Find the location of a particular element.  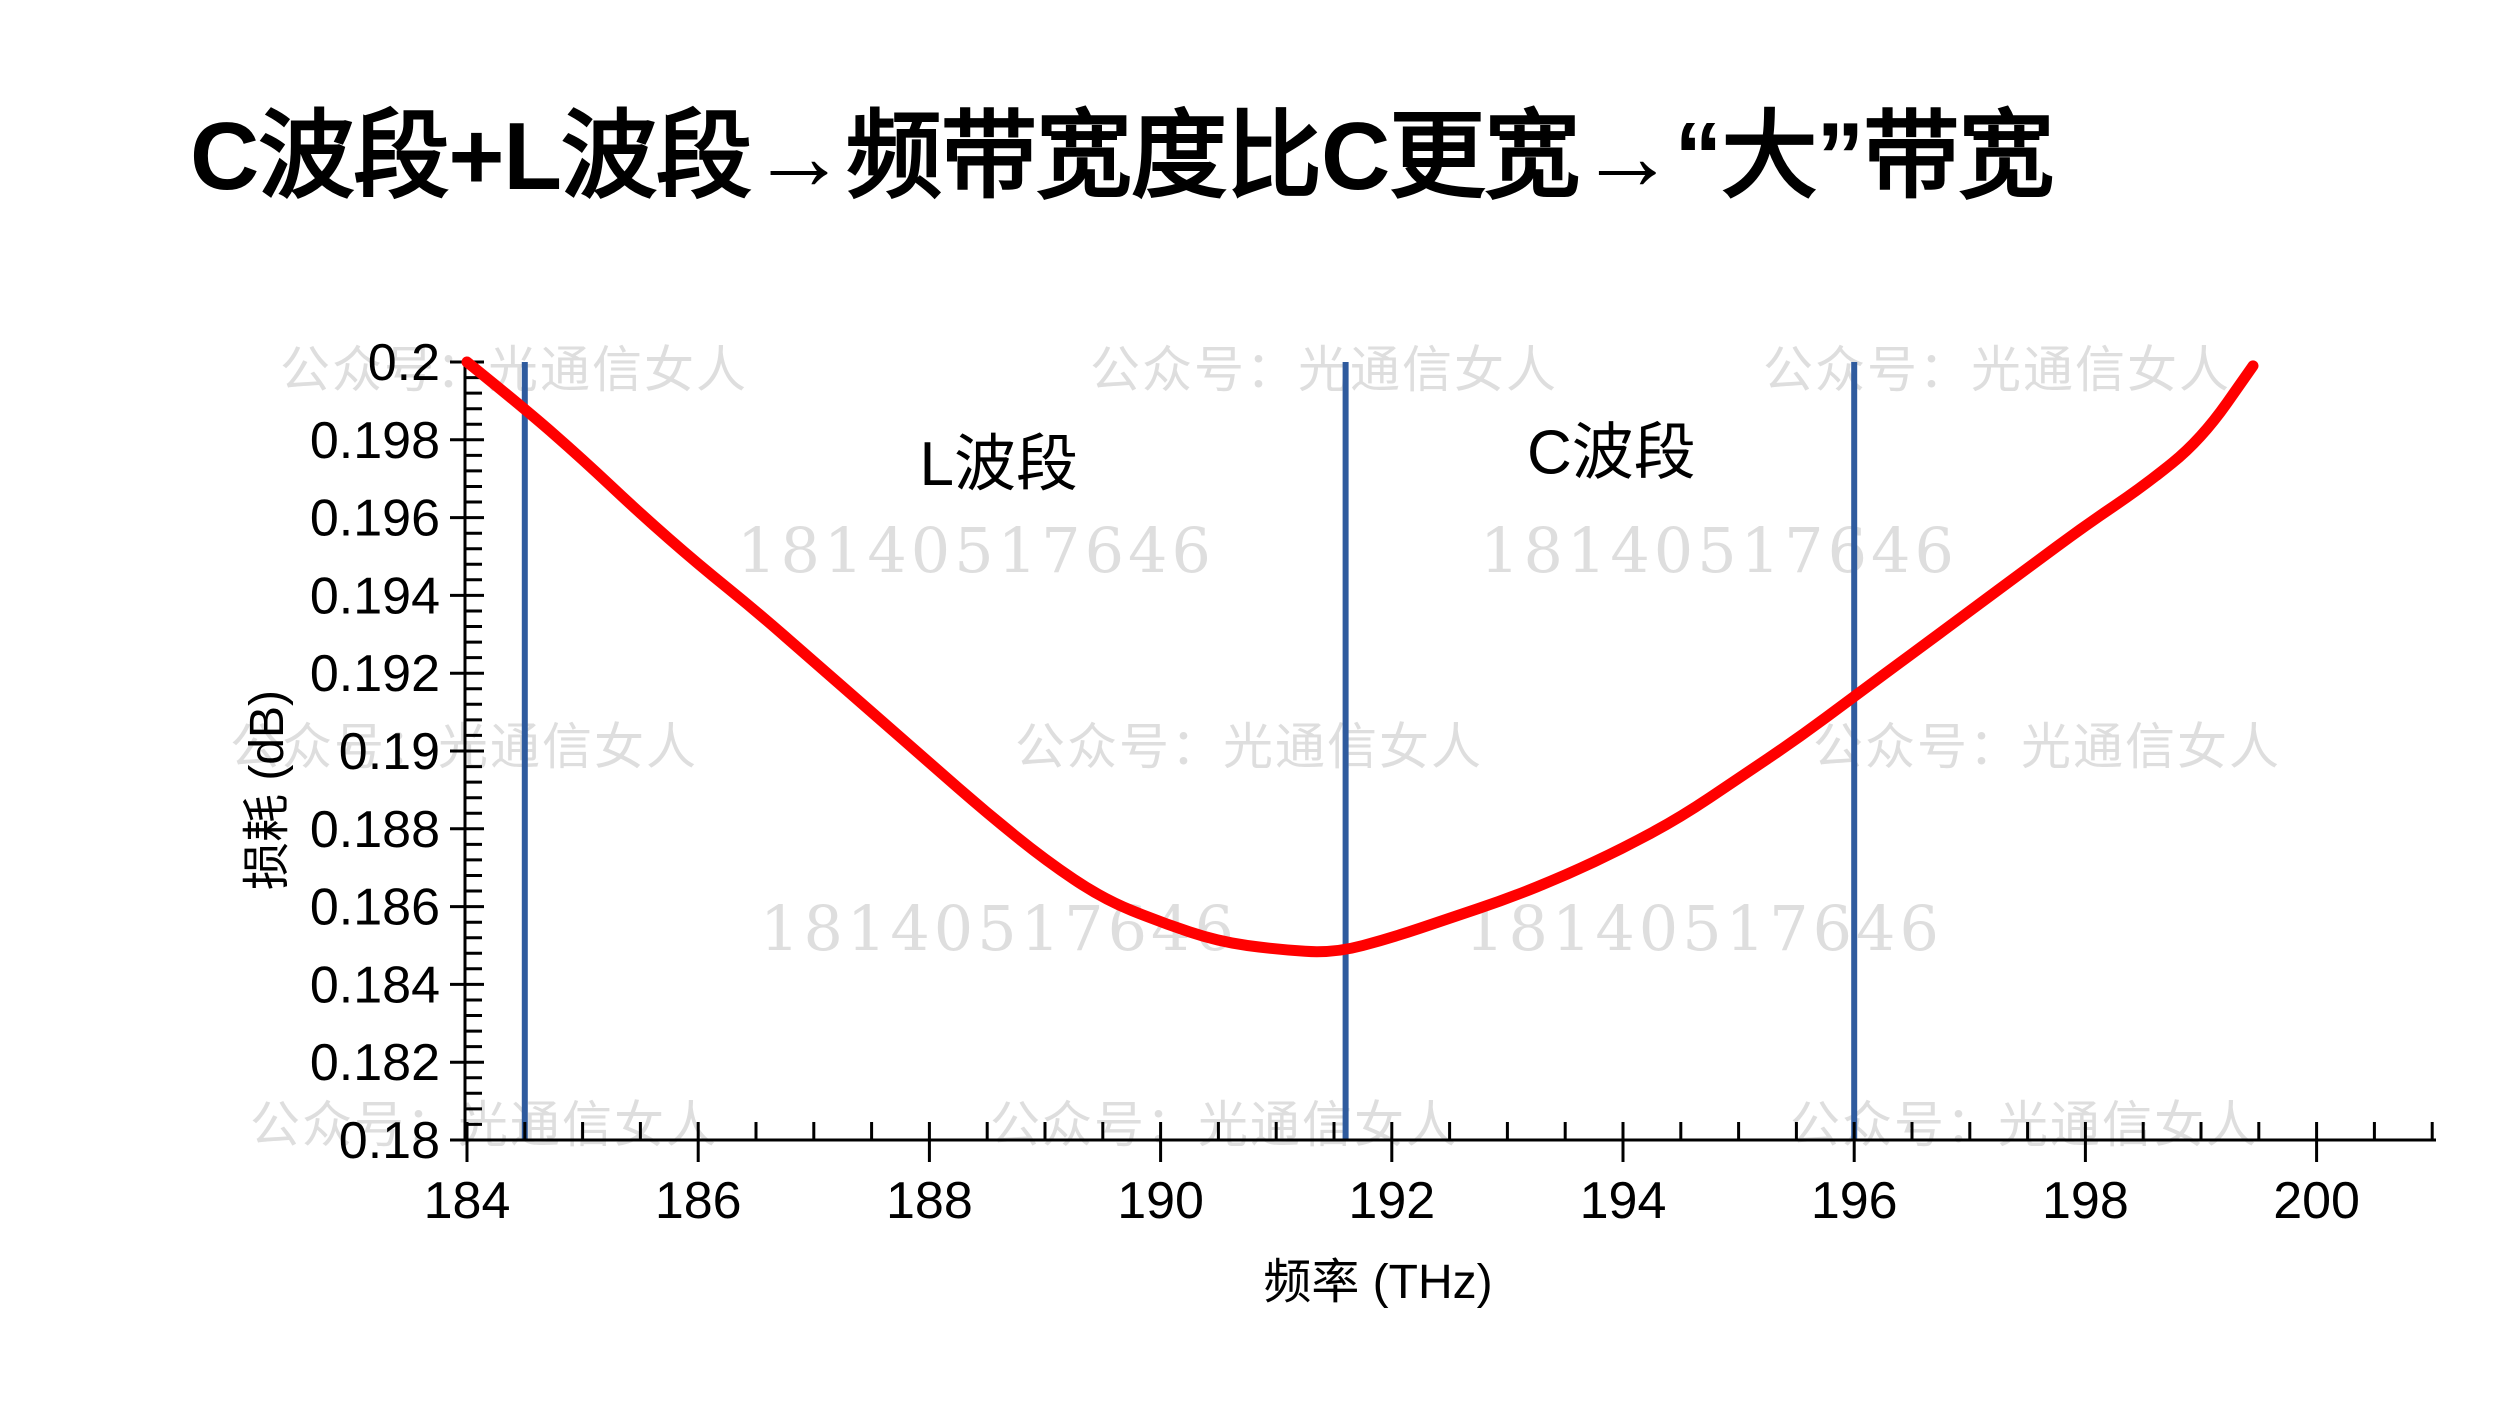

y-tick-label: 0.198 is located at coordinates (375, 441).